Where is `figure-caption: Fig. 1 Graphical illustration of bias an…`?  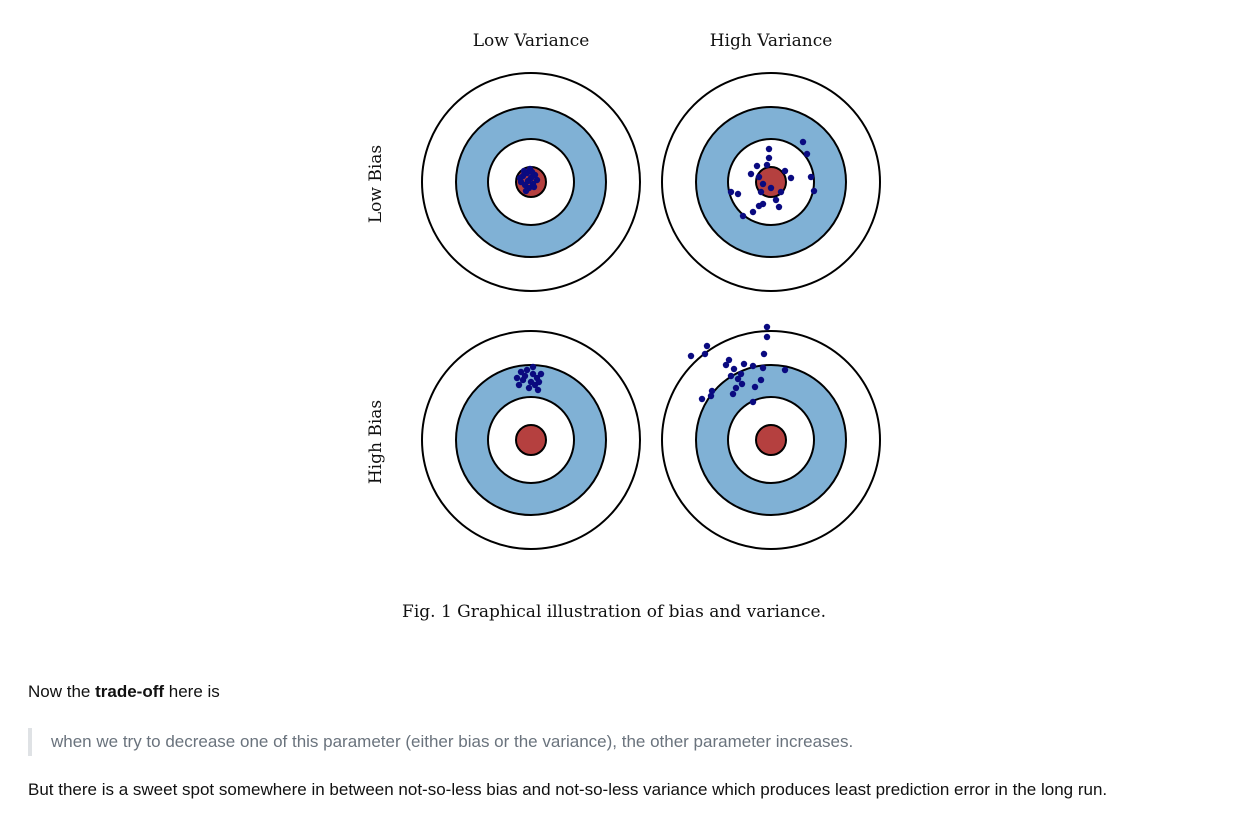 figure-caption: Fig. 1 Graphical illustration of bias an… is located at coordinates (614, 612).